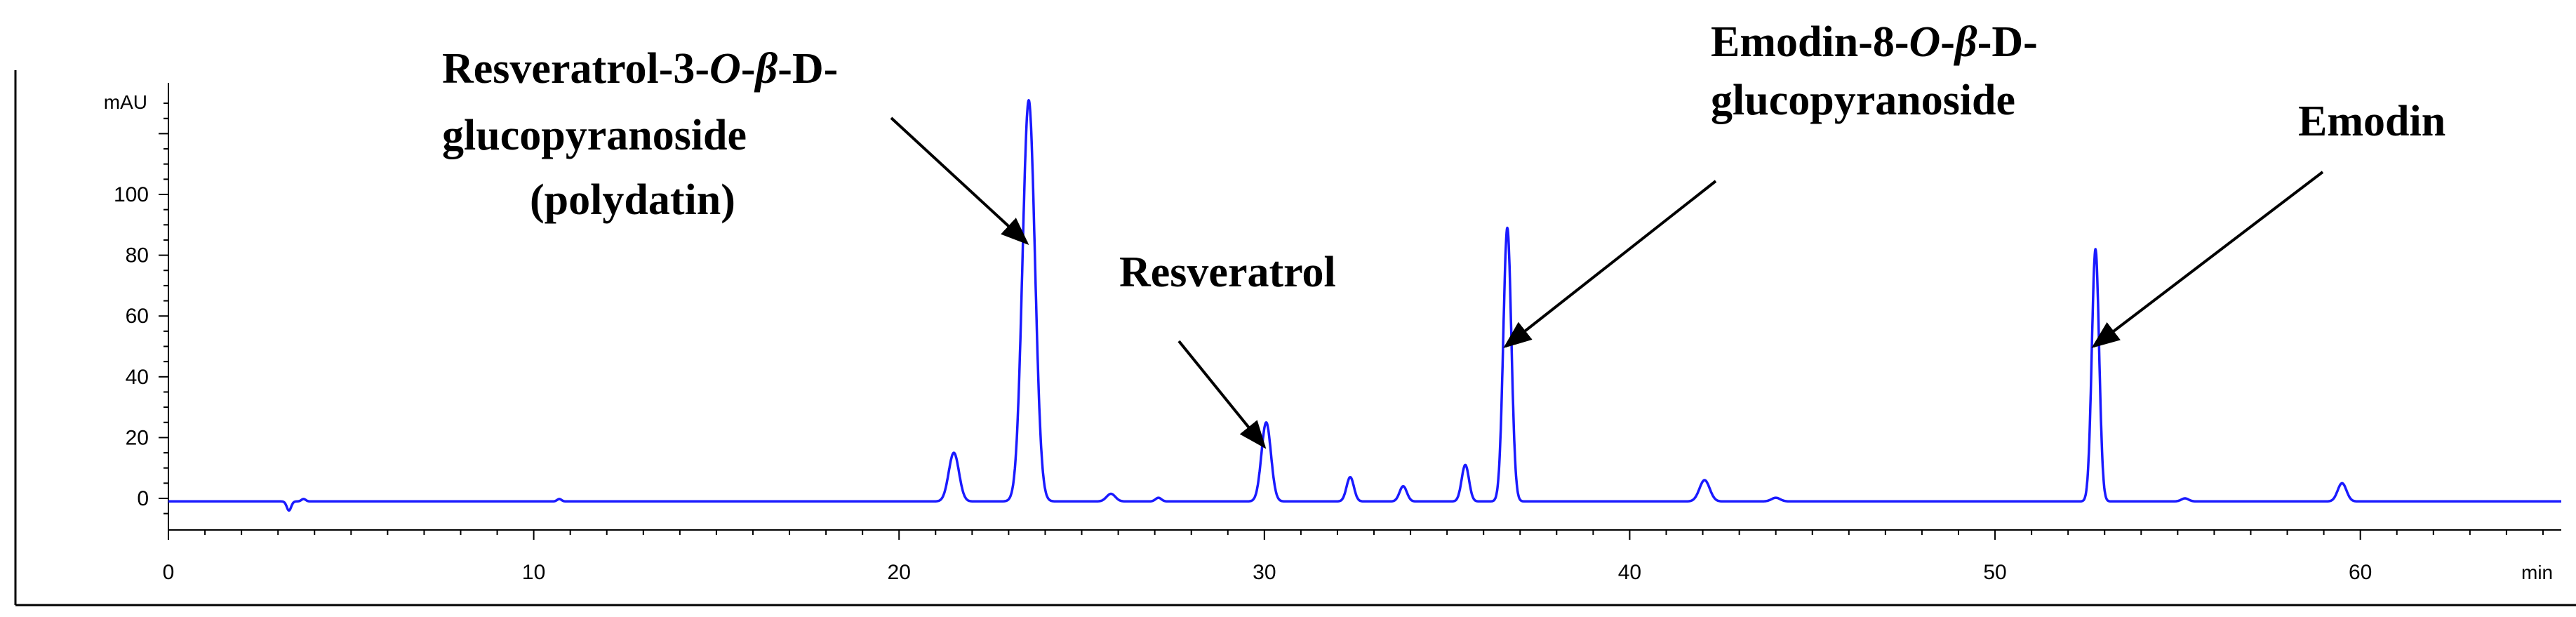 This screenshot has width=2576, height=617. What do you see at coordinates (575, 69) in the screenshot?
I see `peak-label-segment: Resveratrol-3-` at bounding box center [575, 69].